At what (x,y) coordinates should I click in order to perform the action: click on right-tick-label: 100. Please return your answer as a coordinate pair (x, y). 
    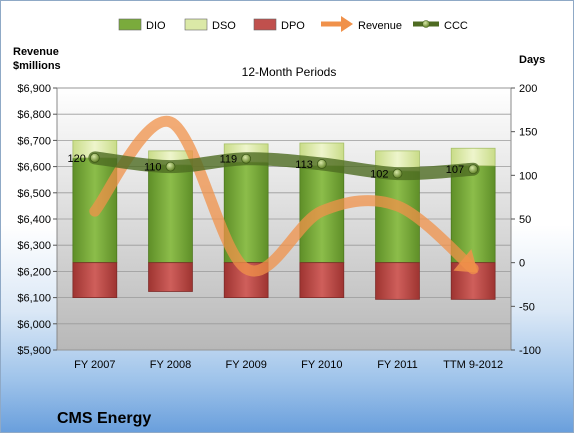
    Looking at the image, I should click on (528, 176).